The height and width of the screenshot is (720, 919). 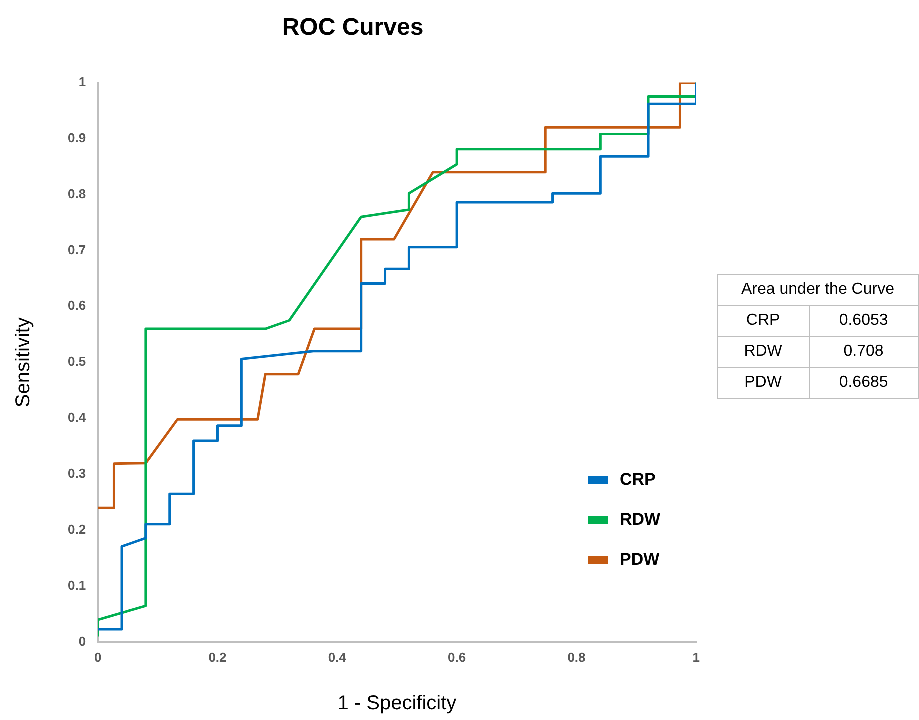 I want to click on y-tick-label: 0, so click(x=82, y=641).